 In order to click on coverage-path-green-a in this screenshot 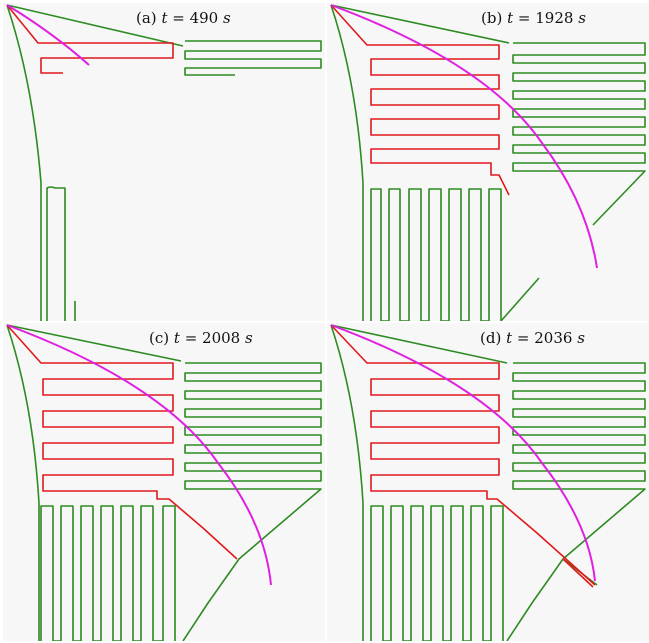, I will do `click(253, 58)`.